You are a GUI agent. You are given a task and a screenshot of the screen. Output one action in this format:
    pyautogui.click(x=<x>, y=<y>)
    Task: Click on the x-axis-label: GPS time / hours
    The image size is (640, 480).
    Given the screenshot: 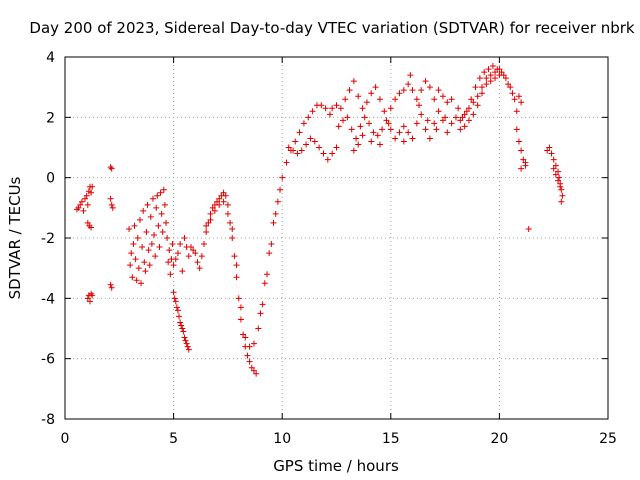 What is the action you would take?
    pyautogui.click(x=336, y=466)
    